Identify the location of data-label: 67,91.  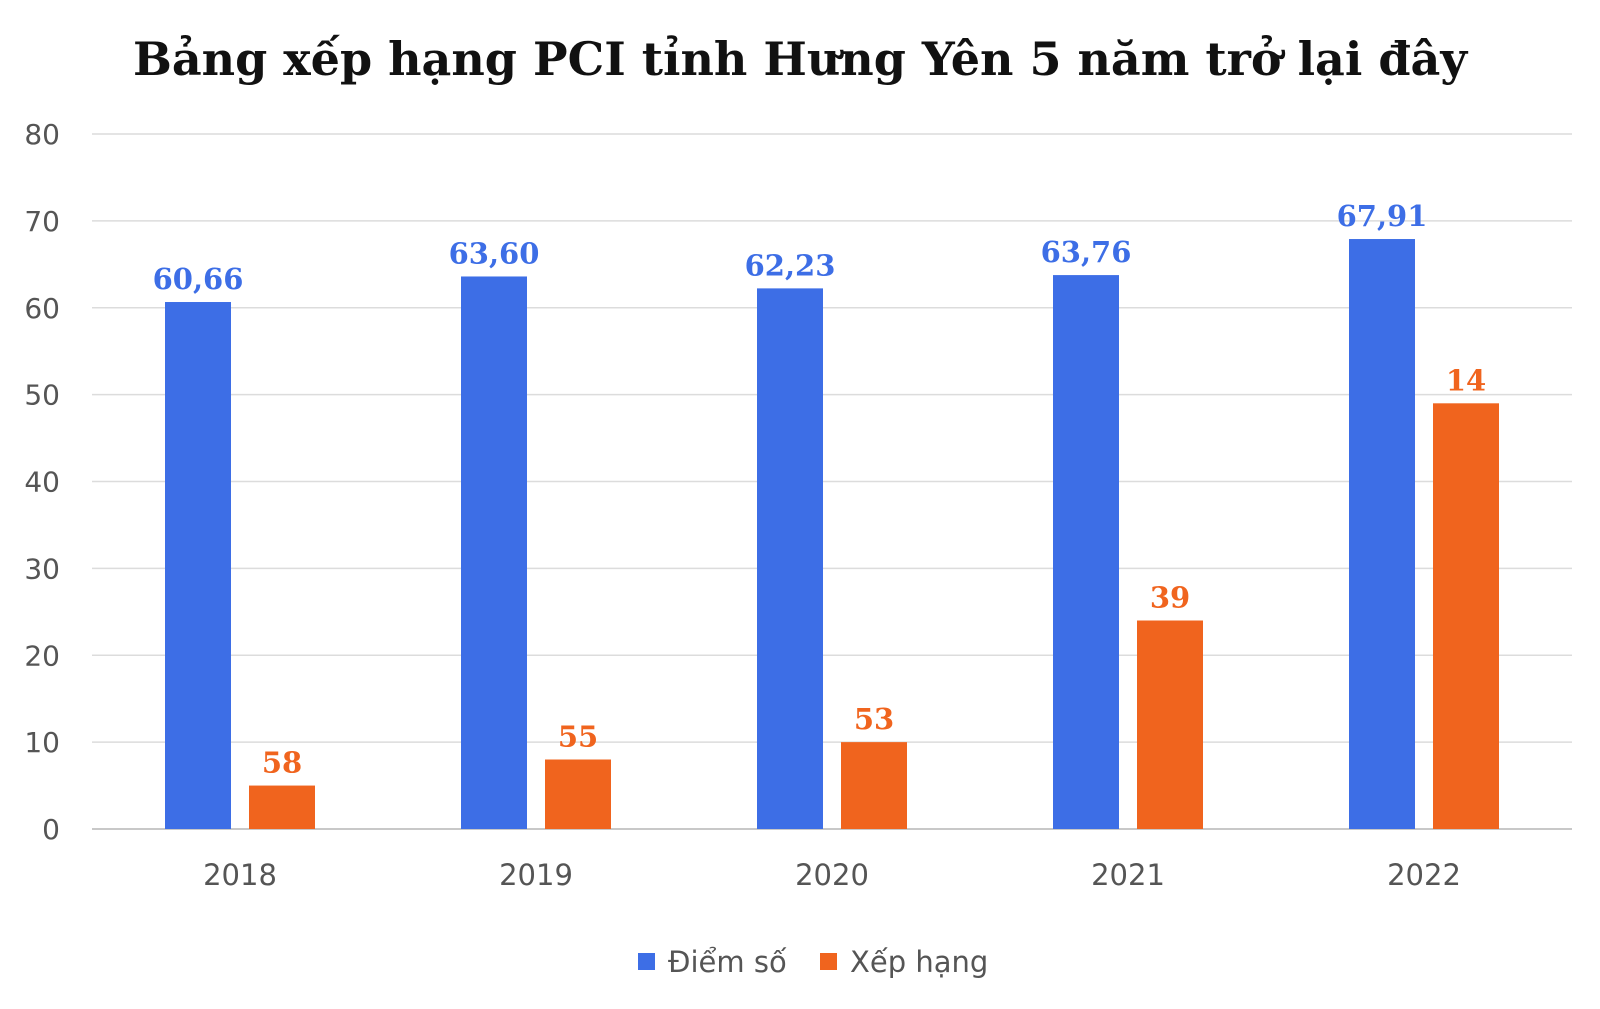
(1382, 216).